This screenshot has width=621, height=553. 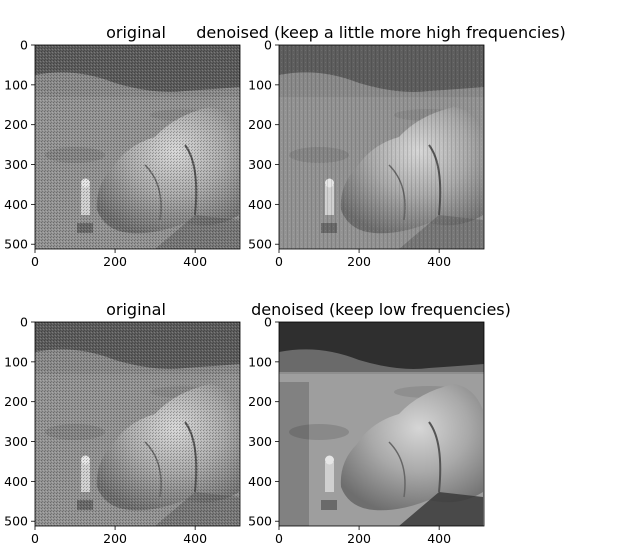 I want to click on boulder, so click(x=411, y=447).